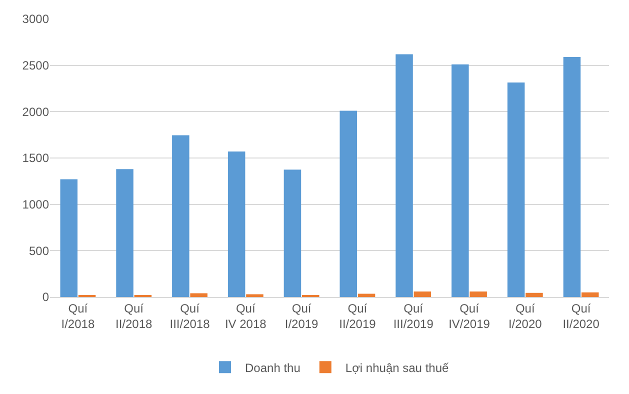 The image size is (629, 394). Describe the element at coordinates (413, 316) in the screenshot. I see `x-tick-label: Quí III/2019` at that location.